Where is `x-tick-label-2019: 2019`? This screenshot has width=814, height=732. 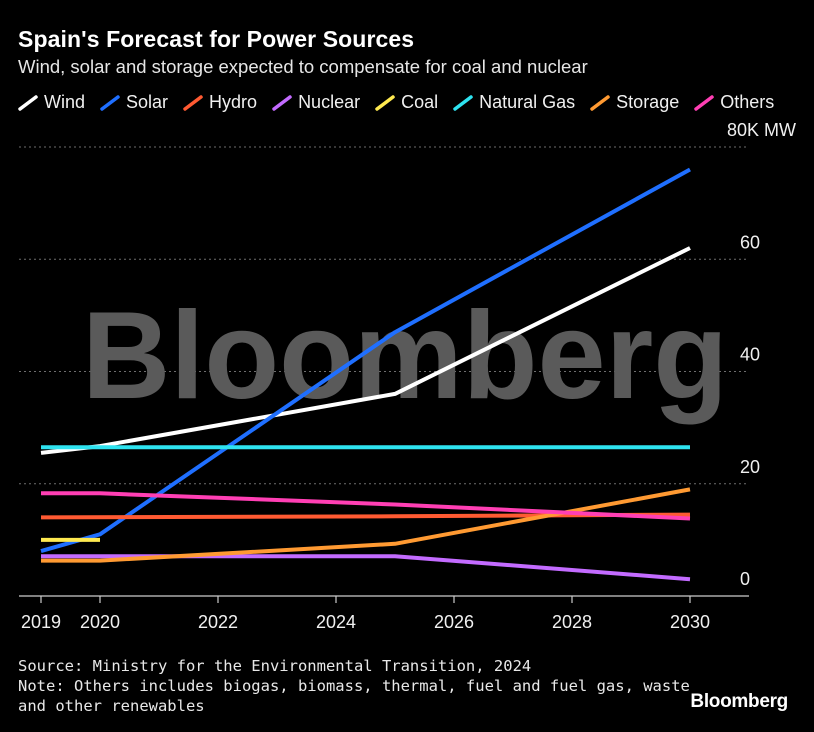
x-tick-label-2019: 2019 is located at coordinates (41, 622).